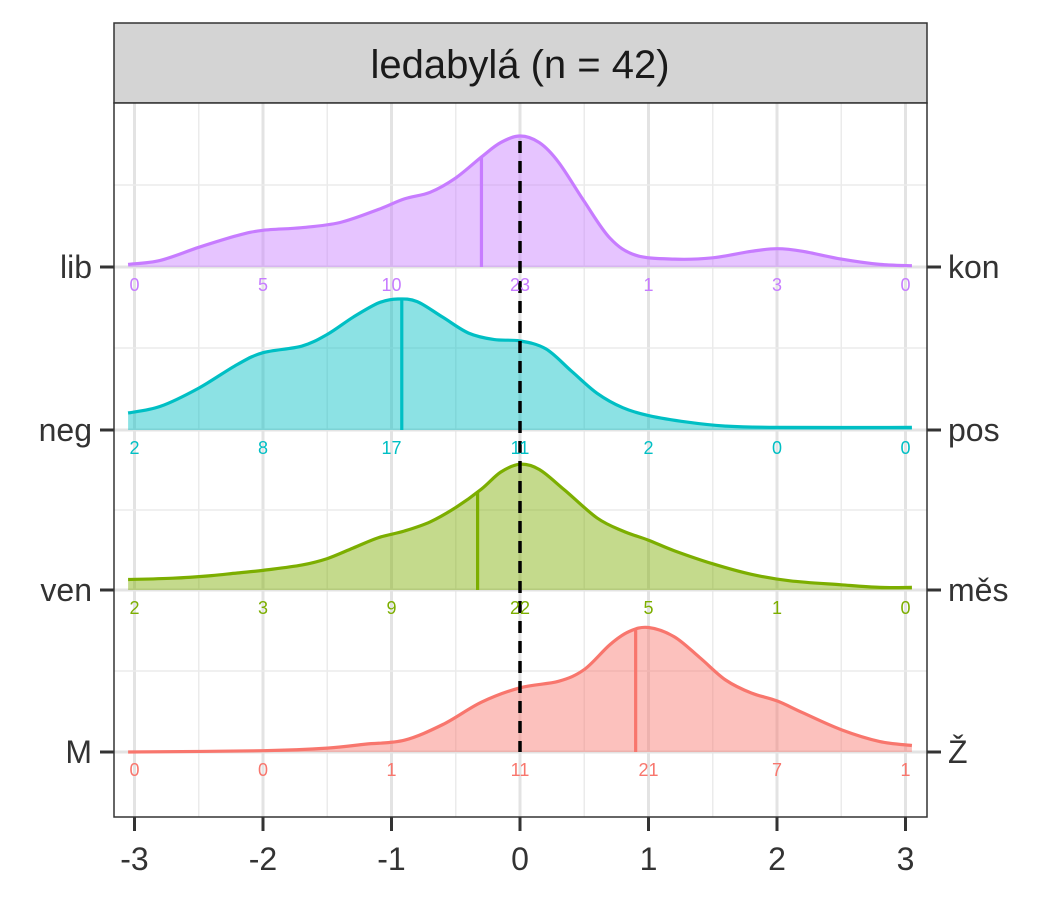  What do you see at coordinates (76, 267) in the screenshot?
I see `left-axis-label: lib` at bounding box center [76, 267].